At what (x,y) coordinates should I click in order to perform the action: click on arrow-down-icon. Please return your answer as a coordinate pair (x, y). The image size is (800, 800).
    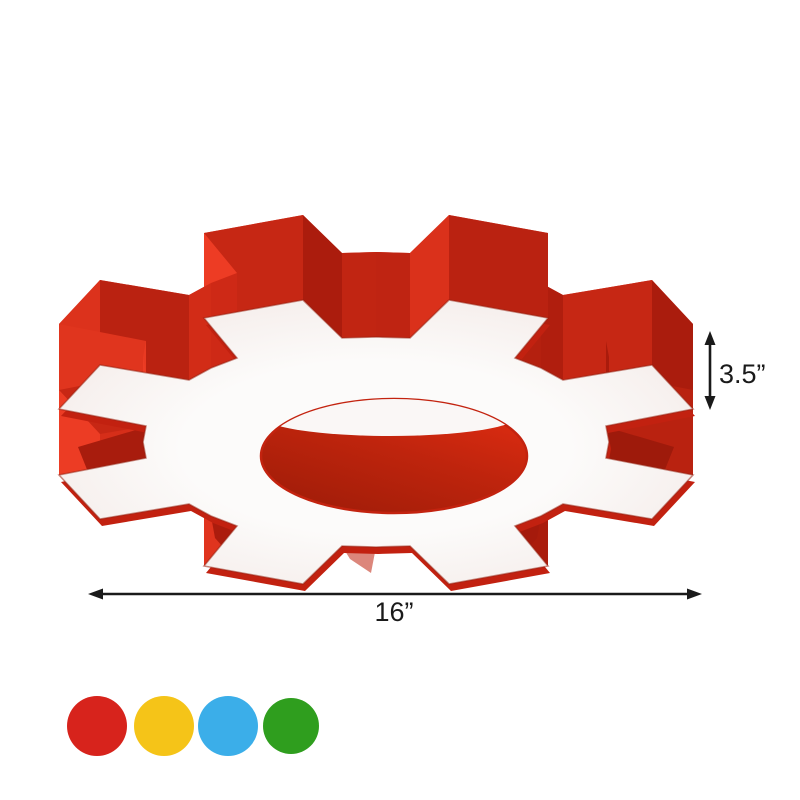
    Looking at the image, I should click on (710, 403).